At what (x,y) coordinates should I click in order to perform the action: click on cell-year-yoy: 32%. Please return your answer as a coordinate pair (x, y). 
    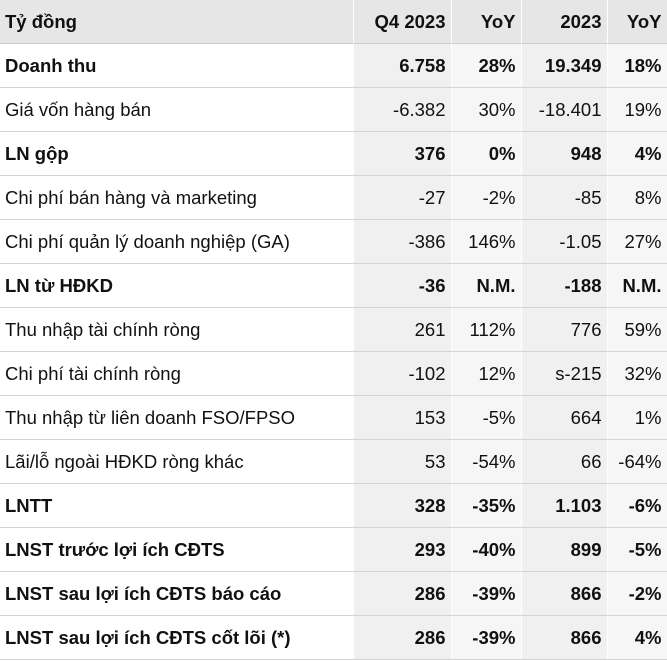
    Looking at the image, I should click on (637, 373).